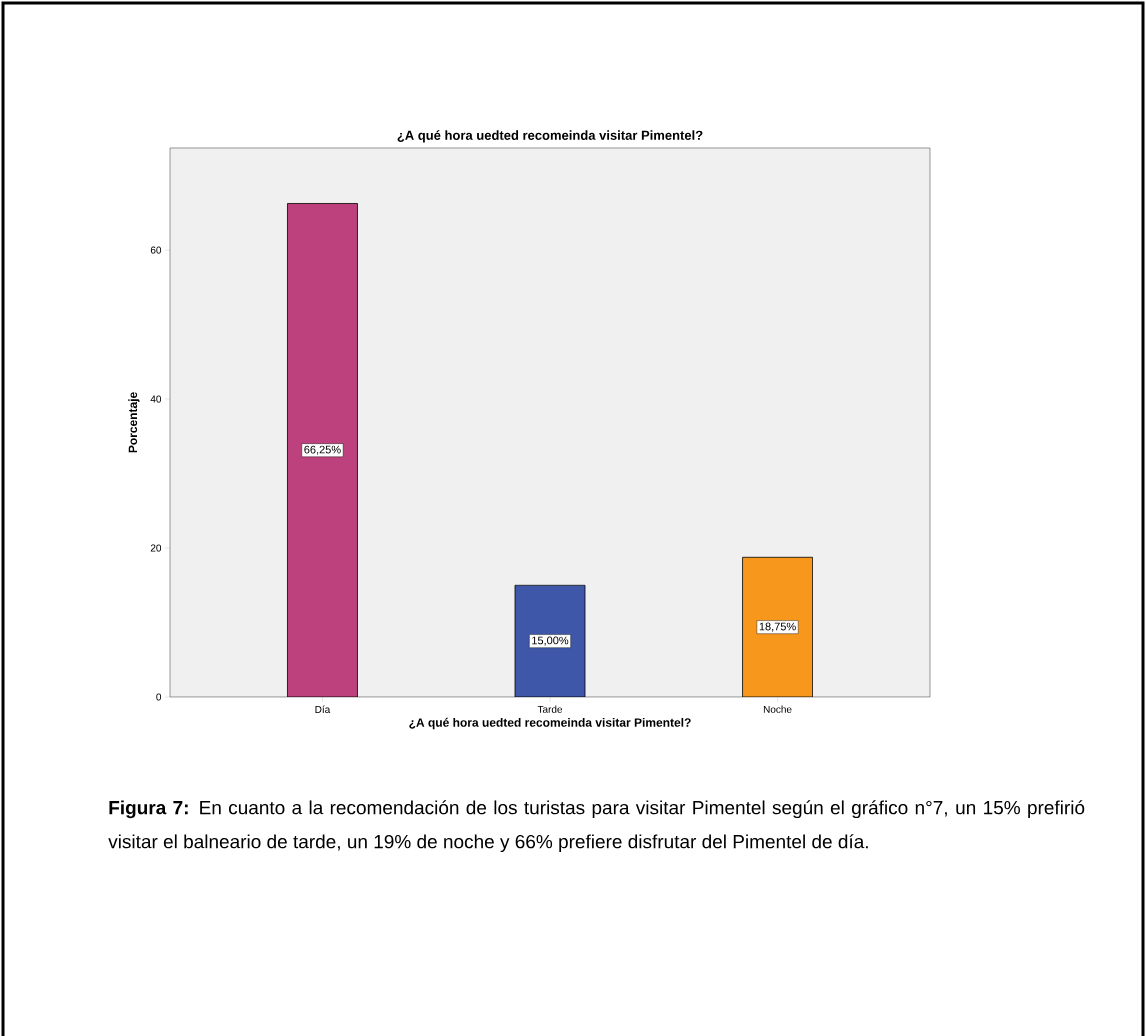 This screenshot has width=1146, height=1036. I want to click on data-label: 18,75%, so click(777, 627).